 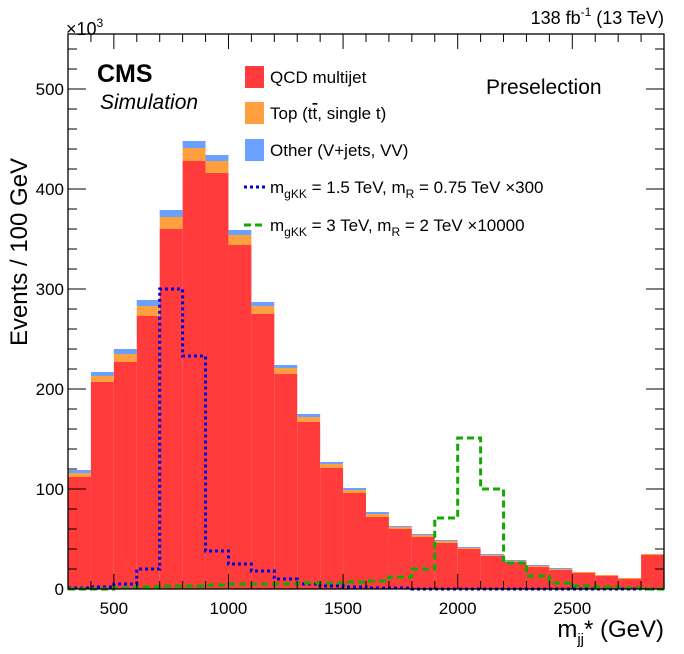 I want to click on top-legend-swatch, so click(x=254, y=113).